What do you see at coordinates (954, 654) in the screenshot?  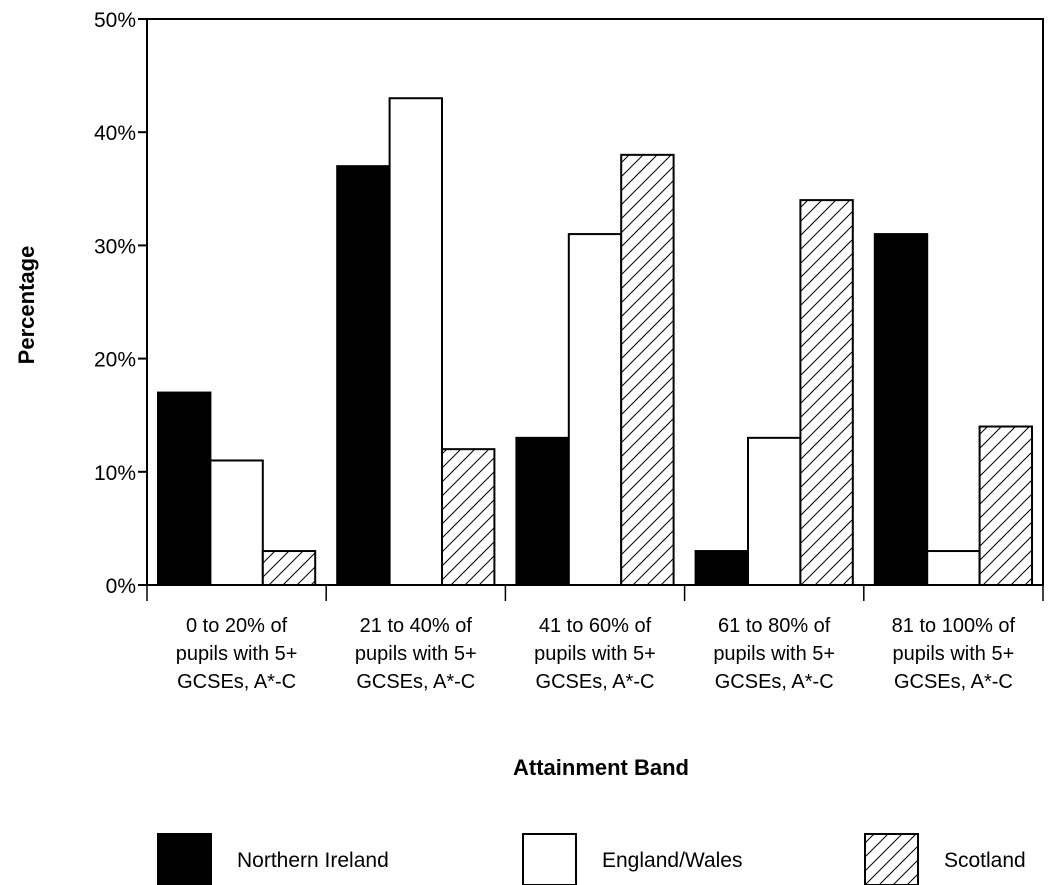 I see `x-tick-label: 81 to 100% of pupils with 5+ GCSEs, A*-C` at bounding box center [954, 654].